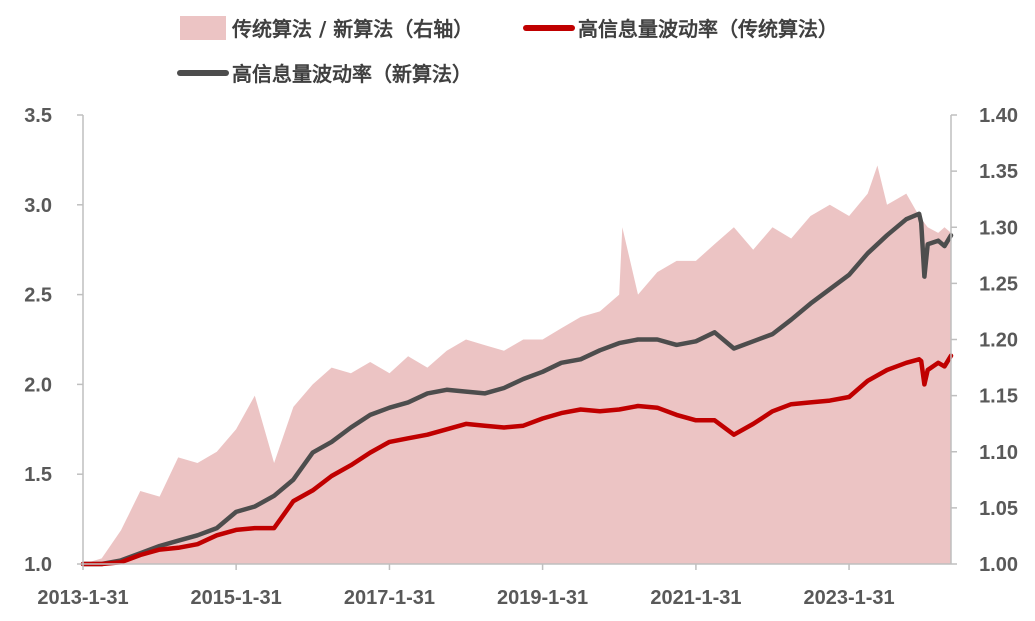  Describe the element at coordinates (998, 284) in the screenshot. I see `y-right-tick-label: 1.25` at that location.